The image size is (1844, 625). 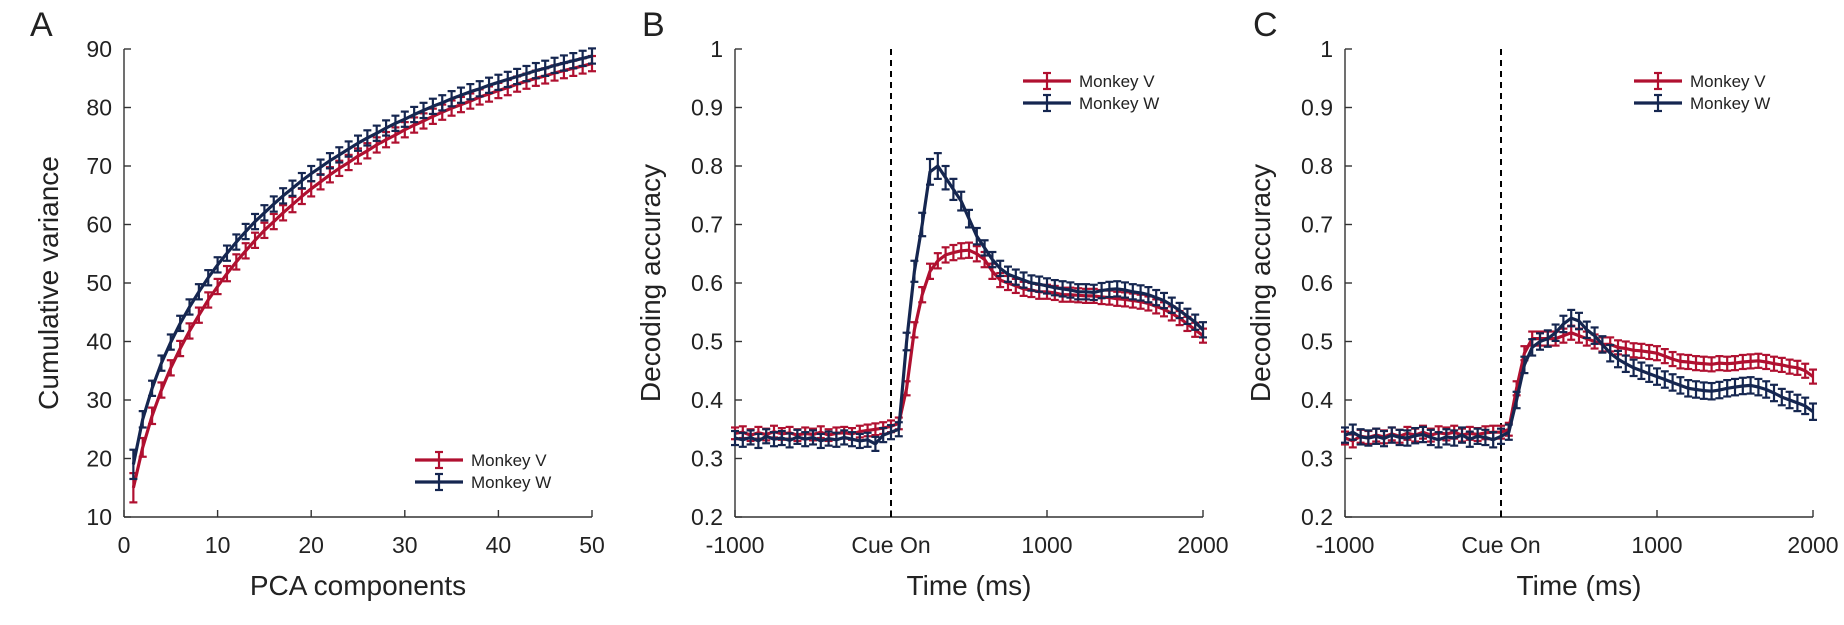 What do you see at coordinates (499, 545) in the screenshot?
I see `x-tick-label: 40` at bounding box center [499, 545].